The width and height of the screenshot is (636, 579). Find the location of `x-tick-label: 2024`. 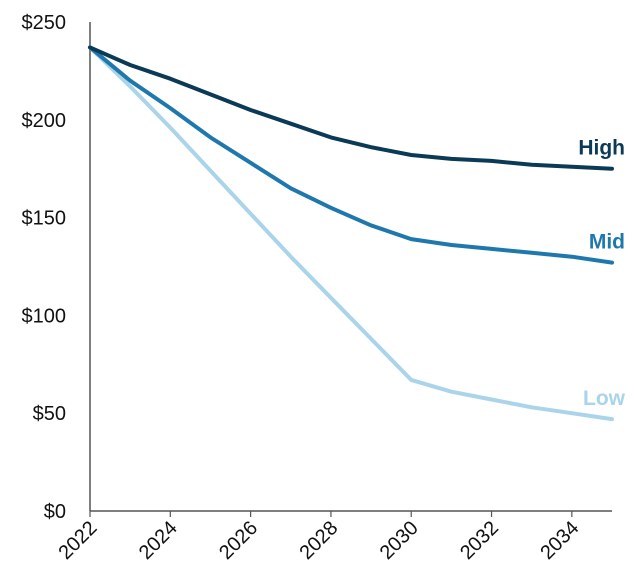

x-tick-label: 2024 is located at coordinates (158, 540).